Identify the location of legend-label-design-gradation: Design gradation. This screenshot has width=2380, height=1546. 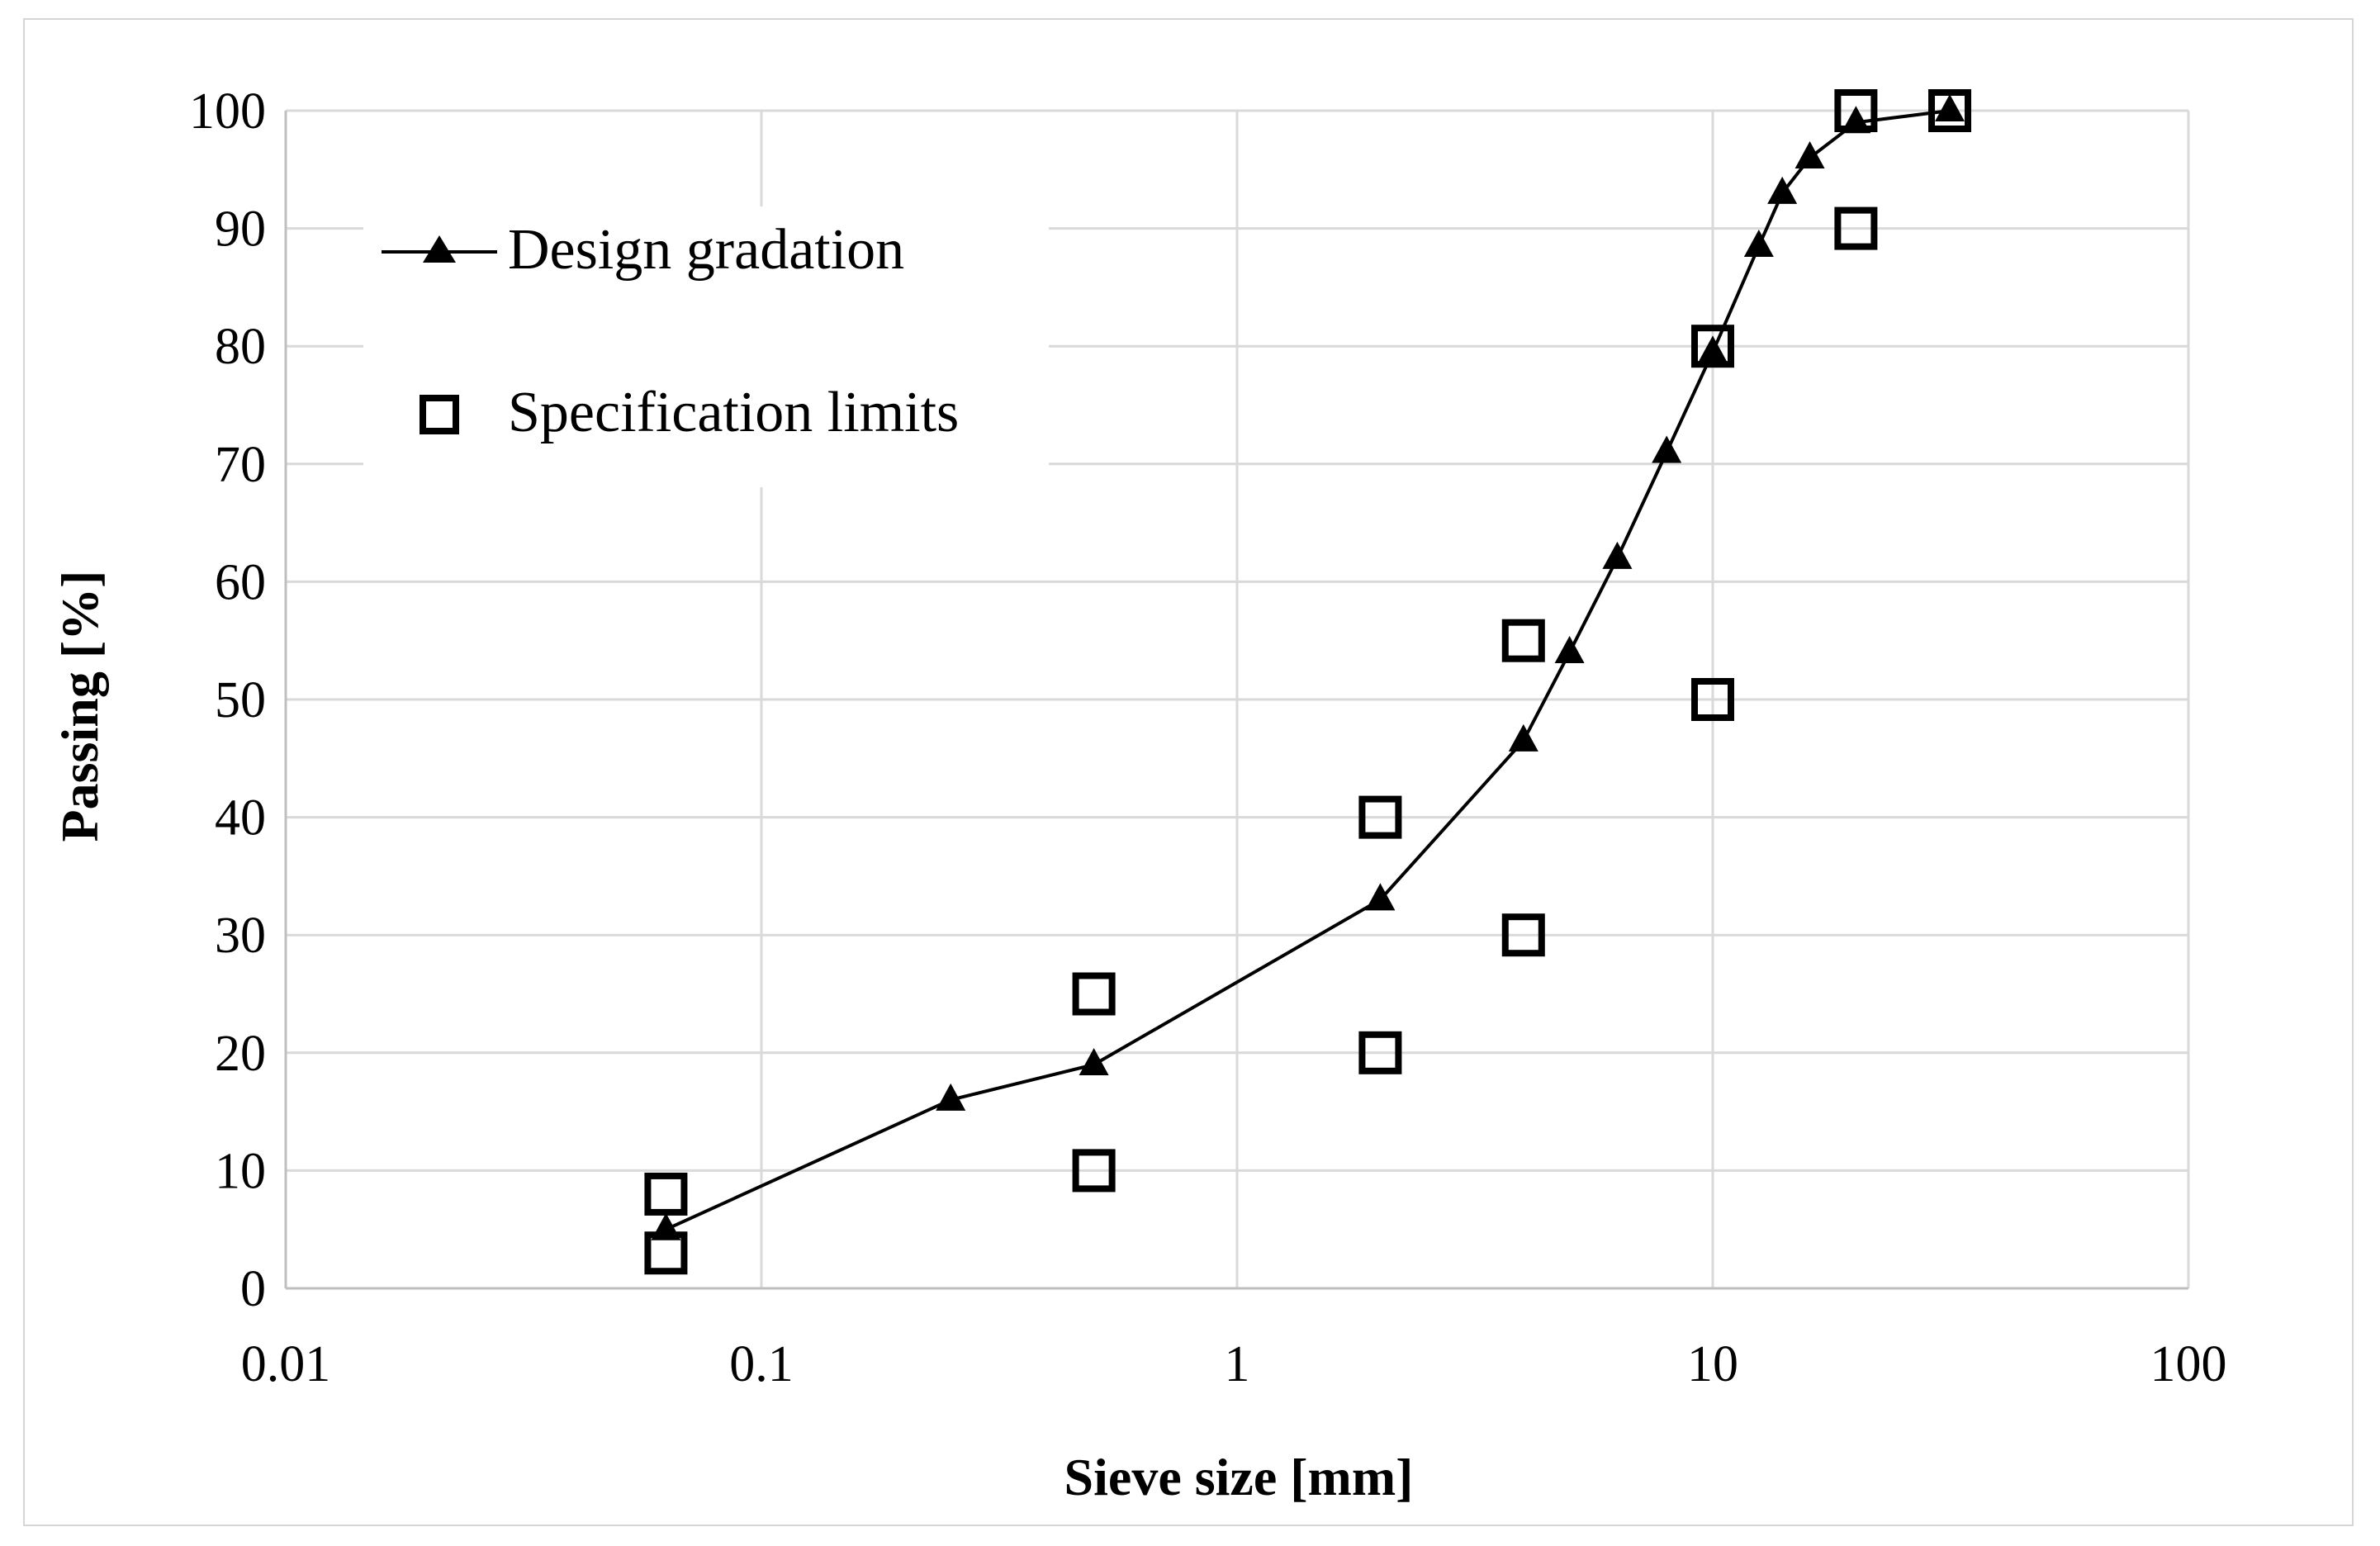
(706, 250).